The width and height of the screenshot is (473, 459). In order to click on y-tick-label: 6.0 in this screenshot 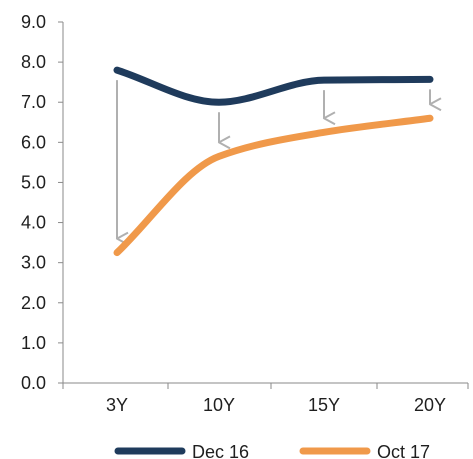, I will do `click(33, 142)`.